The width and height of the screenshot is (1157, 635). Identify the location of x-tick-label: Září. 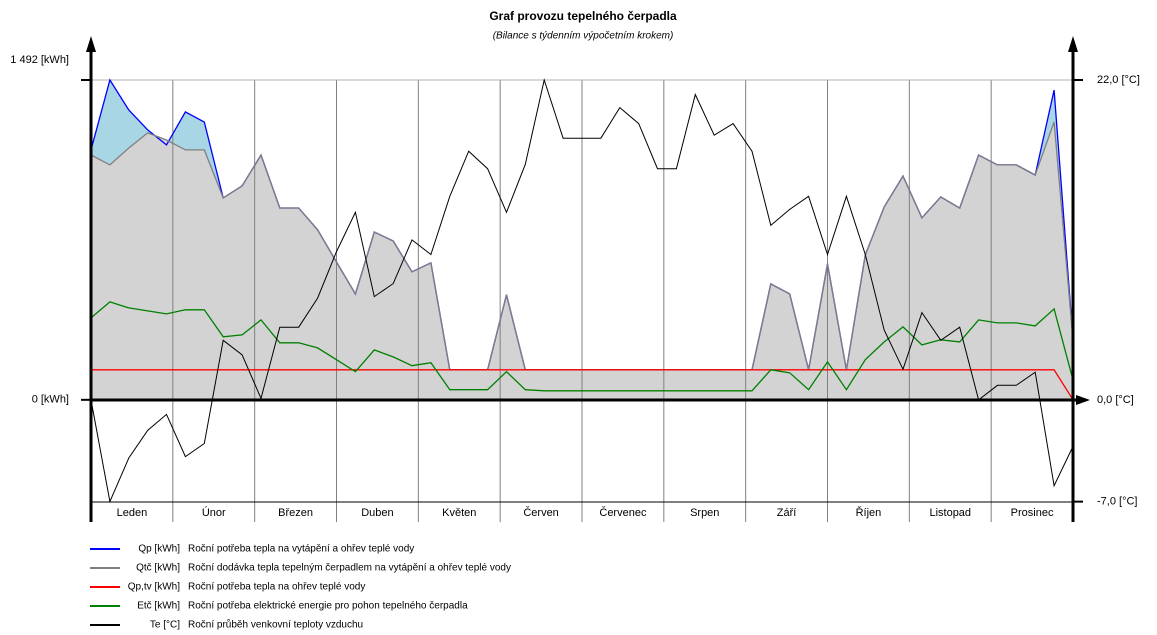
(787, 513).